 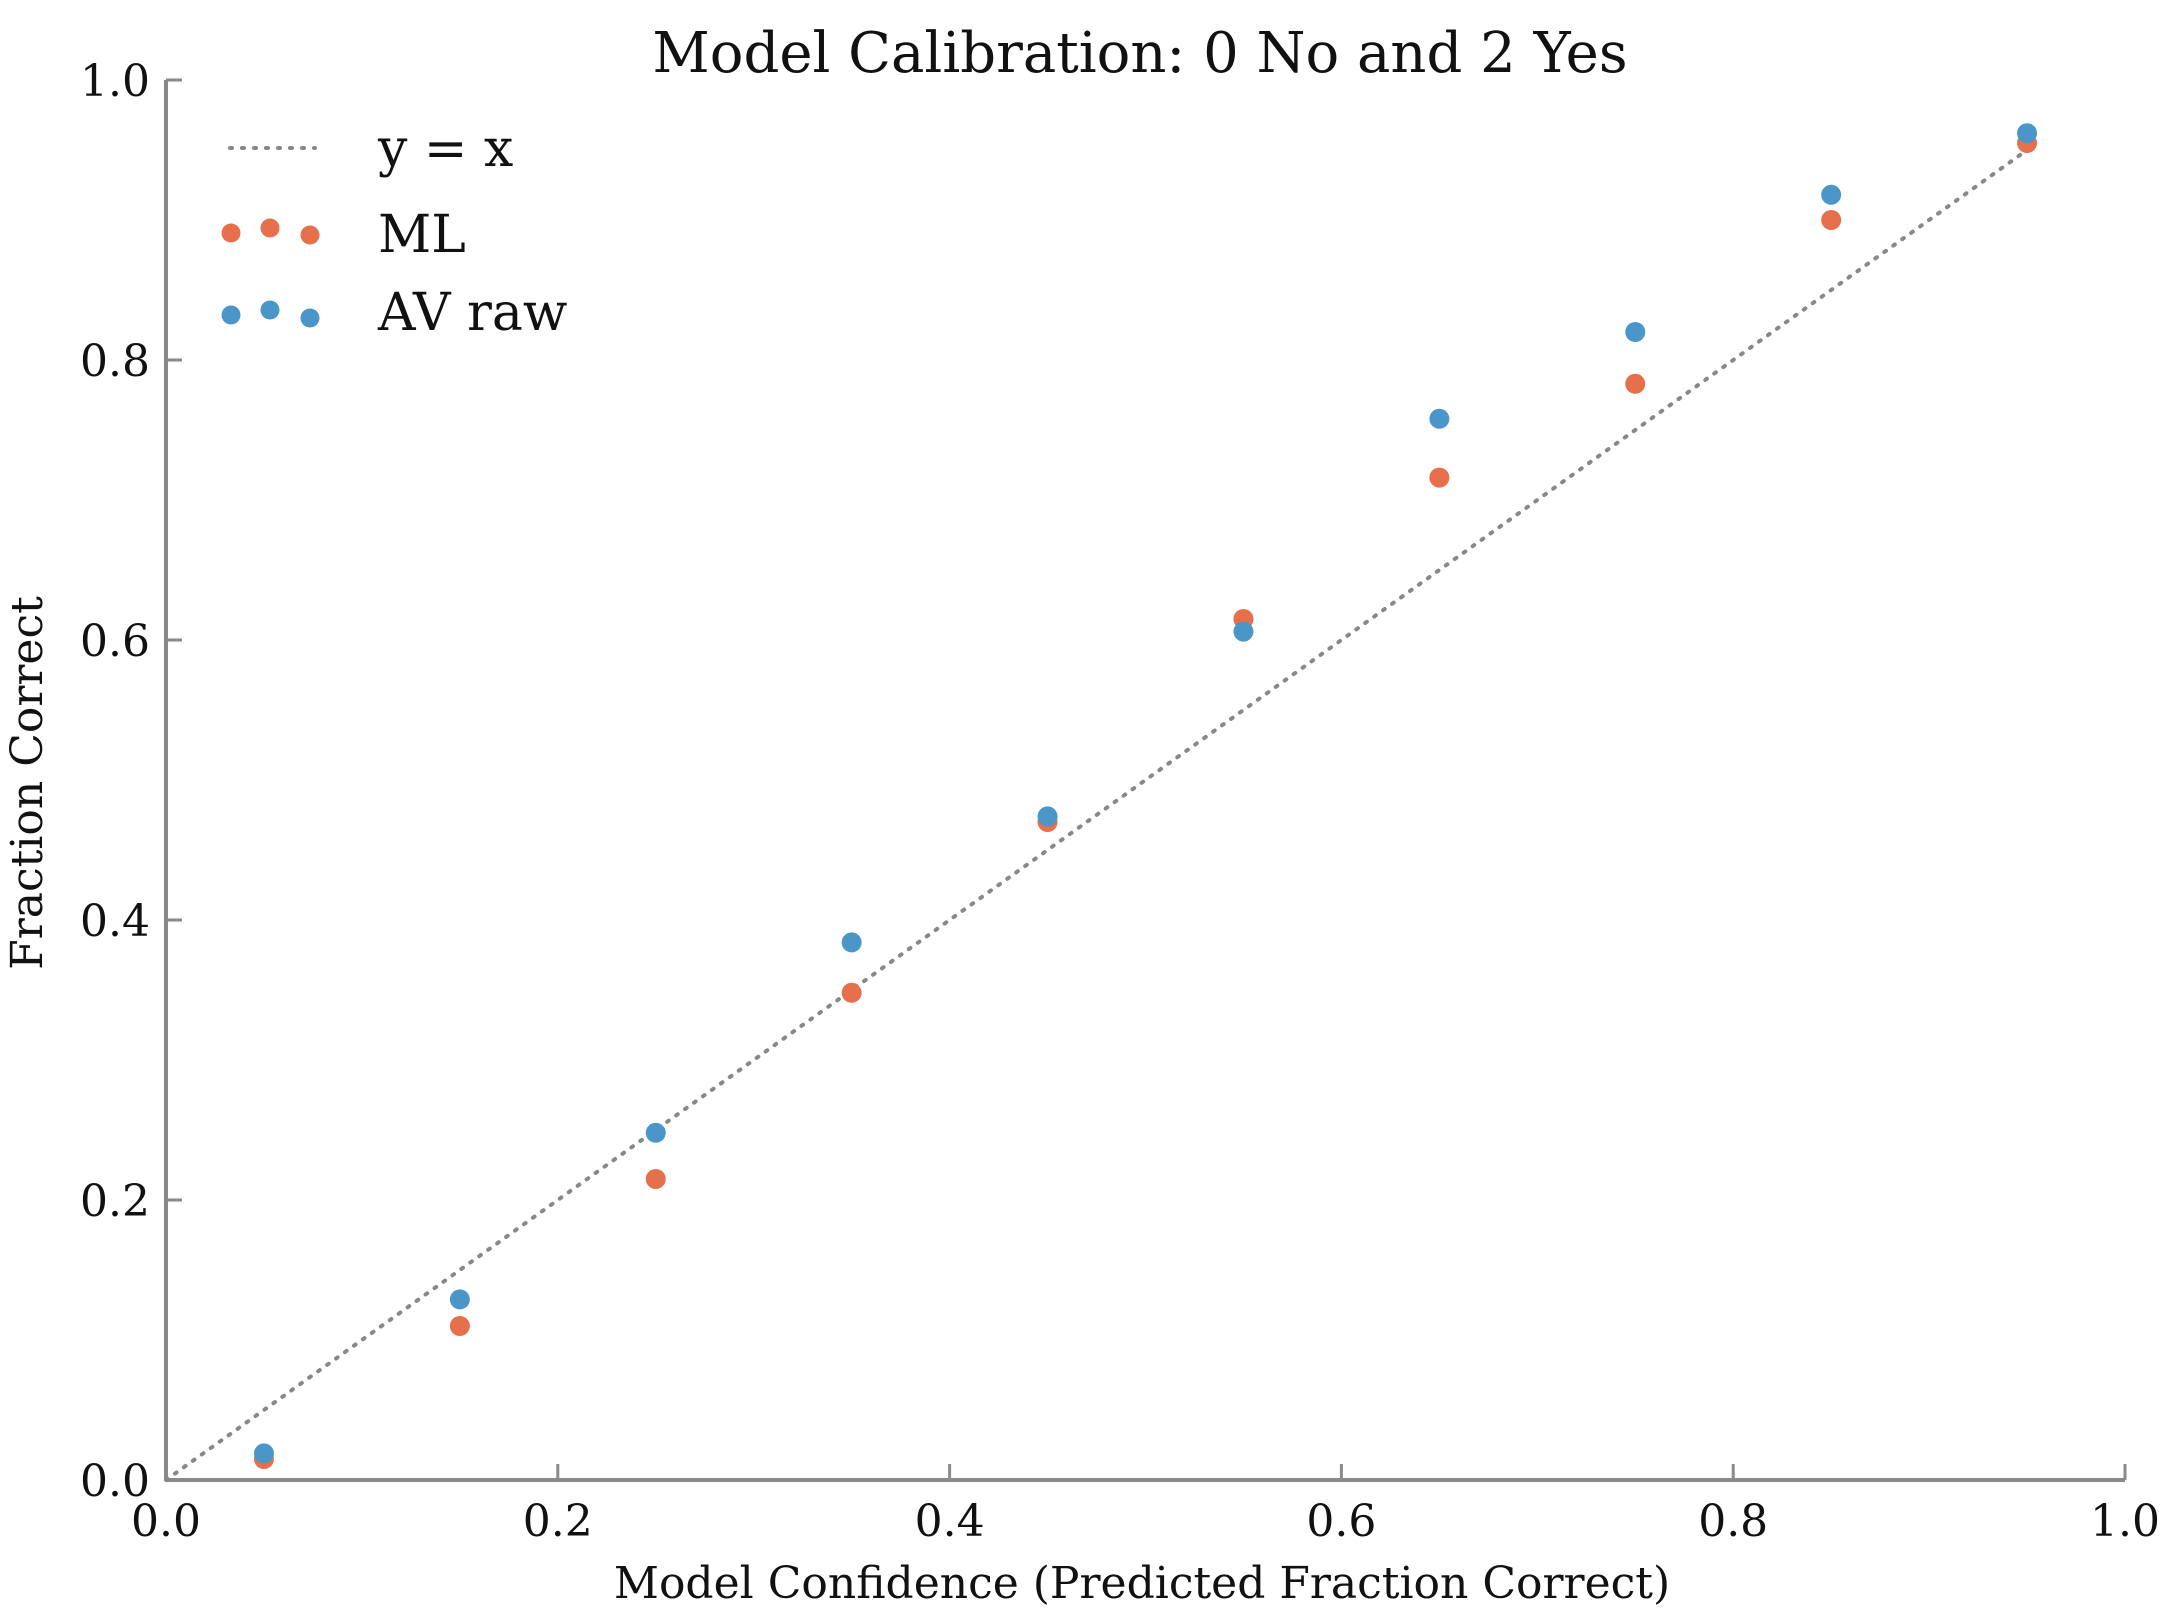 What do you see at coordinates (131, 781) in the screenshot?
I see `y-axis-ticks: 0.0 0.2 0.4 0.6 0.8 1.0` at bounding box center [131, 781].